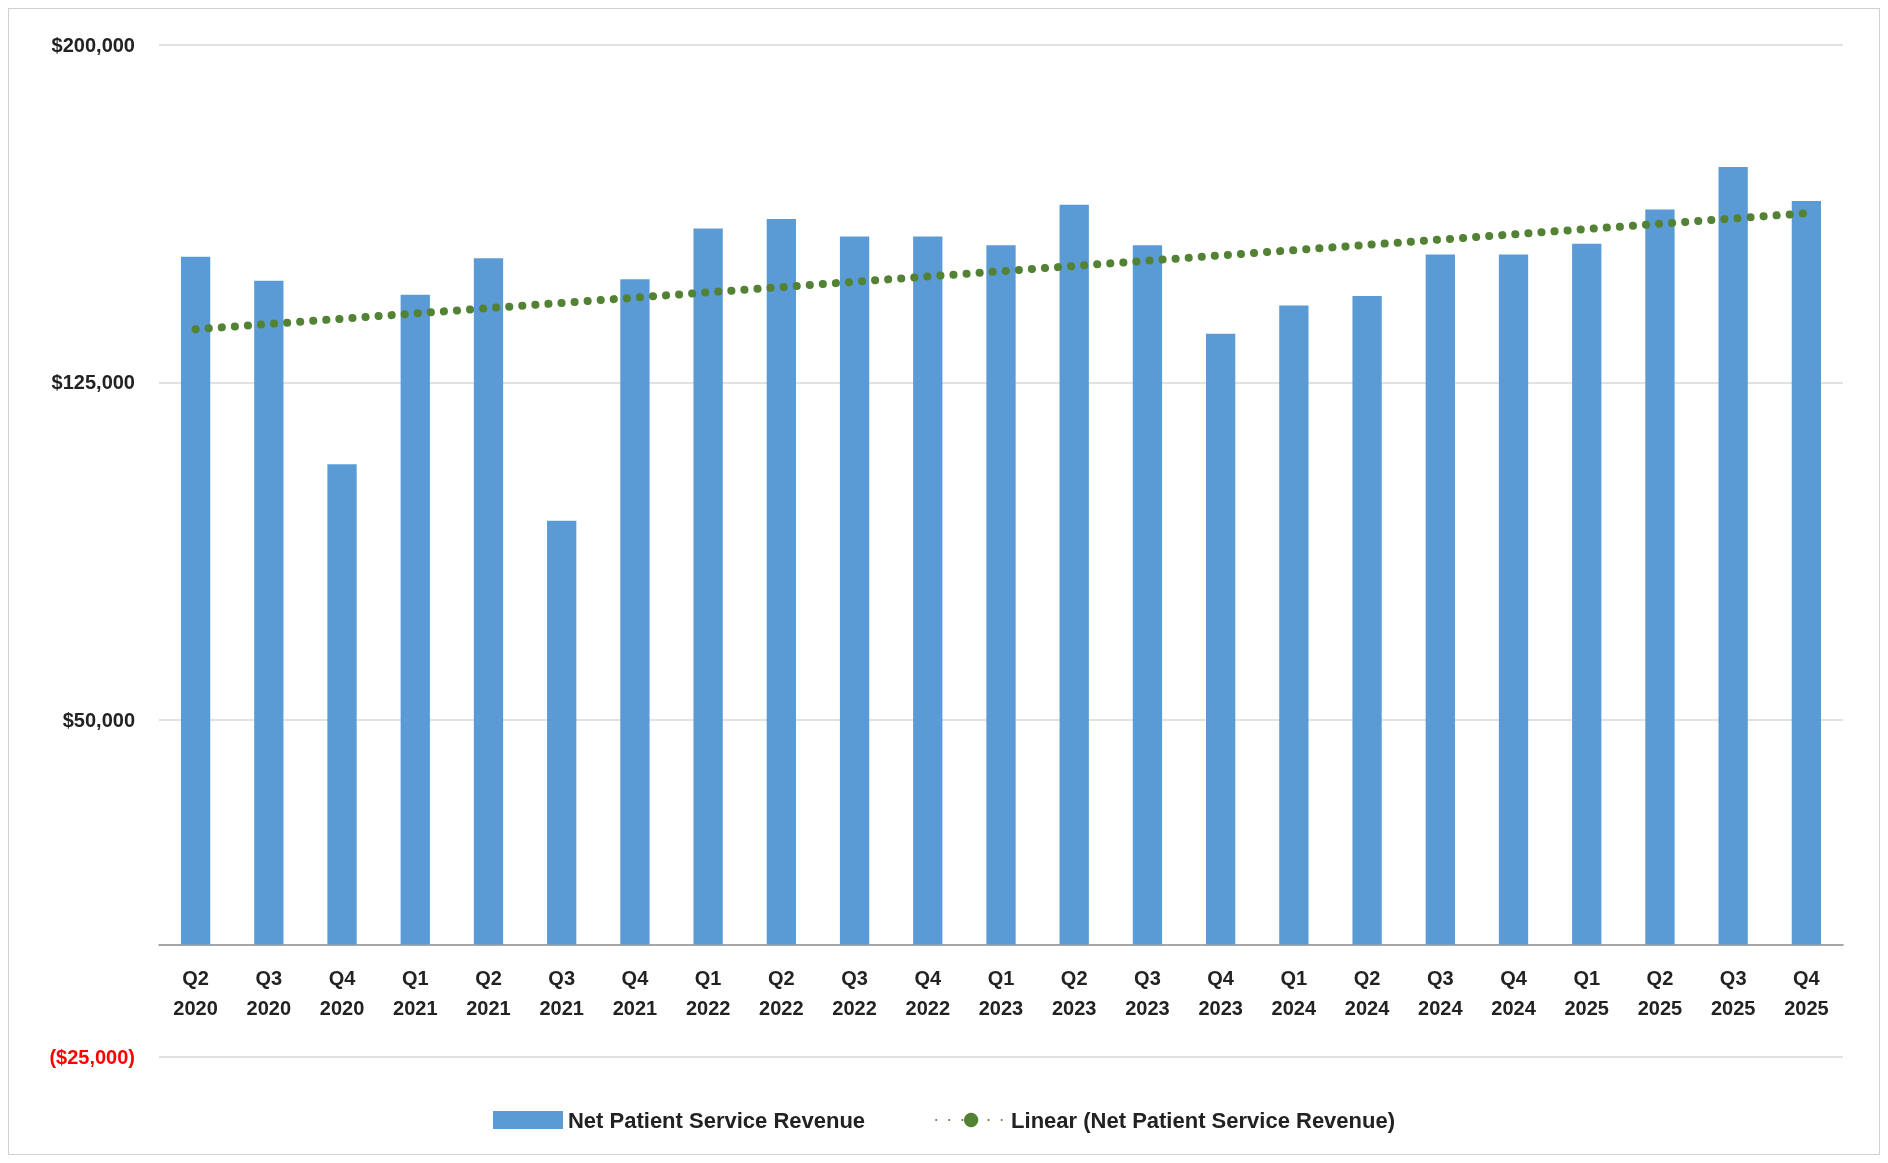 This screenshot has width=1888, height=1163. I want to click on x-tick-label: Q1 2021, so click(415, 992).